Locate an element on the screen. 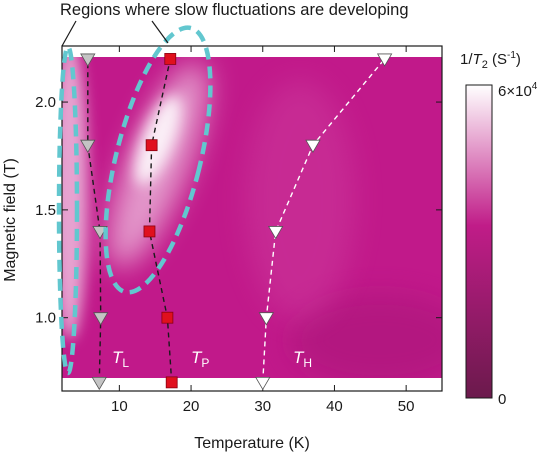 The height and width of the screenshot is (456, 550). x-tick-label: 10 is located at coordinates (119, 406).